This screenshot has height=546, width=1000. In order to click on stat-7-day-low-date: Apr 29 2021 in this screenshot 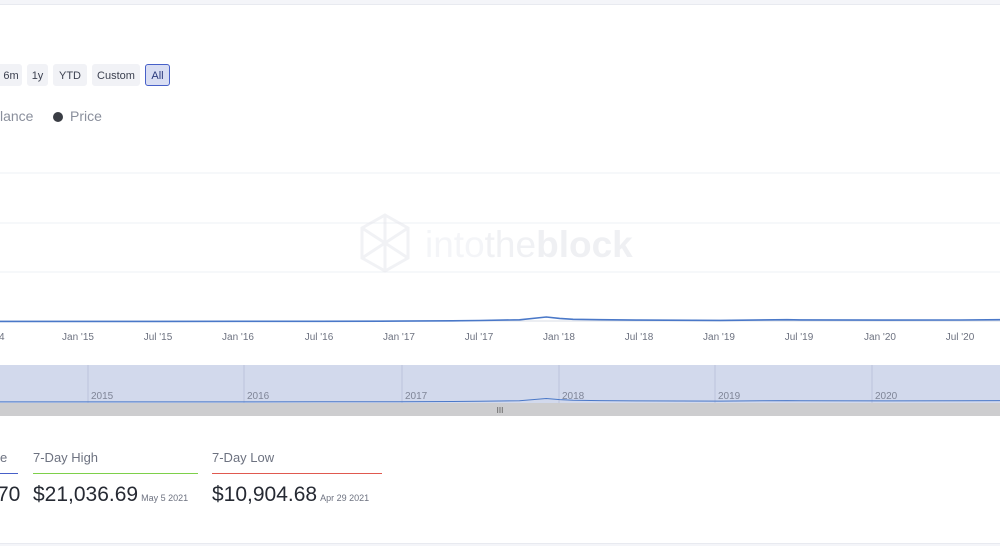, I will do `click(345, 498)`.